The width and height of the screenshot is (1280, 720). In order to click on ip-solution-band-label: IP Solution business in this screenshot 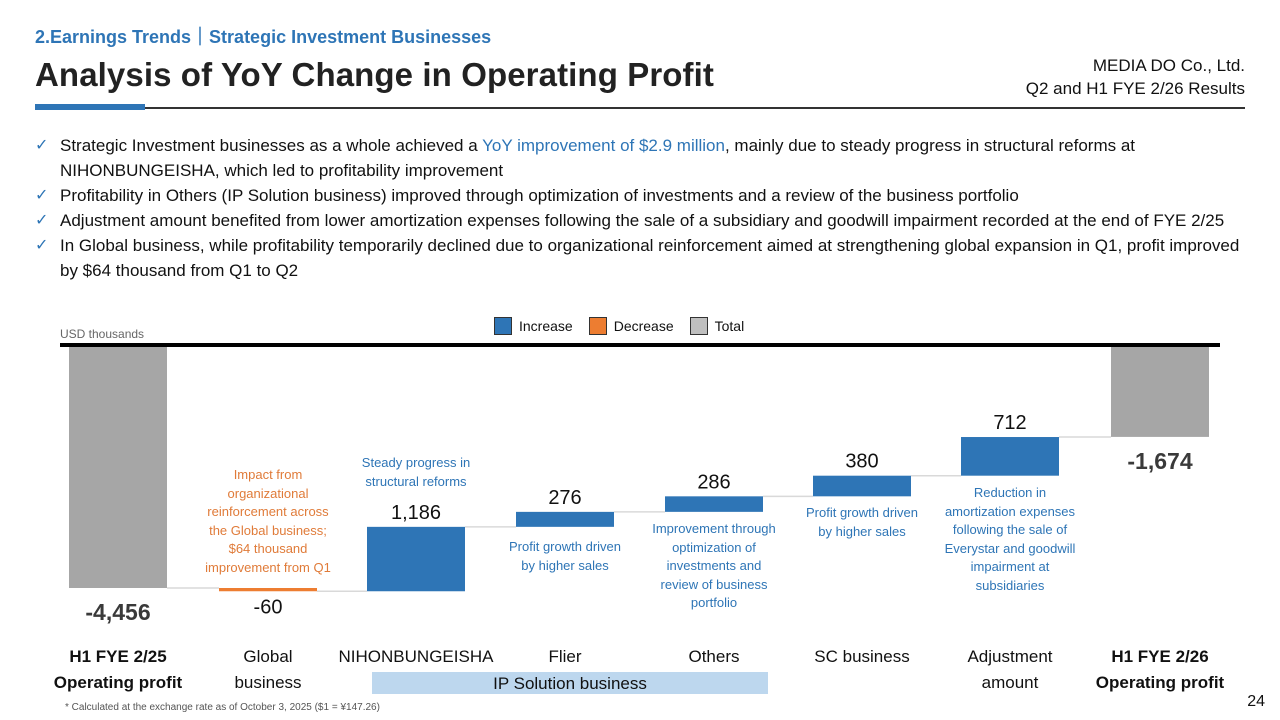, I will do `click(570, 683)`.